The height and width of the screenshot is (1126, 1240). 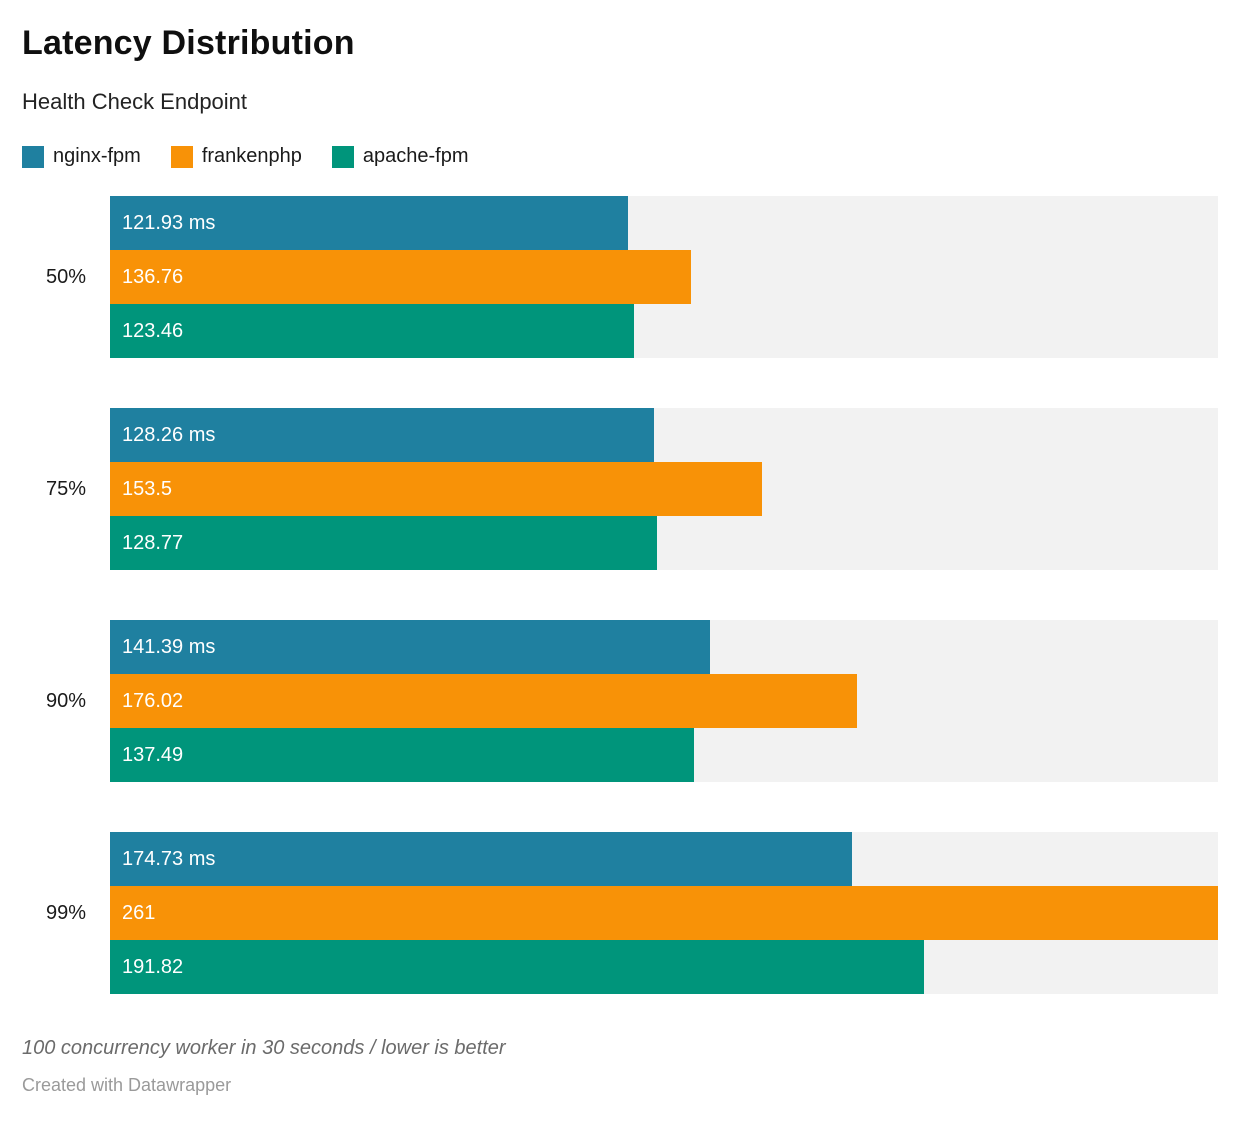 What do you see at coordinates (400, 277) in the screenshot?
I see `bar-frankenphp: 136.76` at bounding box center [400, 277].